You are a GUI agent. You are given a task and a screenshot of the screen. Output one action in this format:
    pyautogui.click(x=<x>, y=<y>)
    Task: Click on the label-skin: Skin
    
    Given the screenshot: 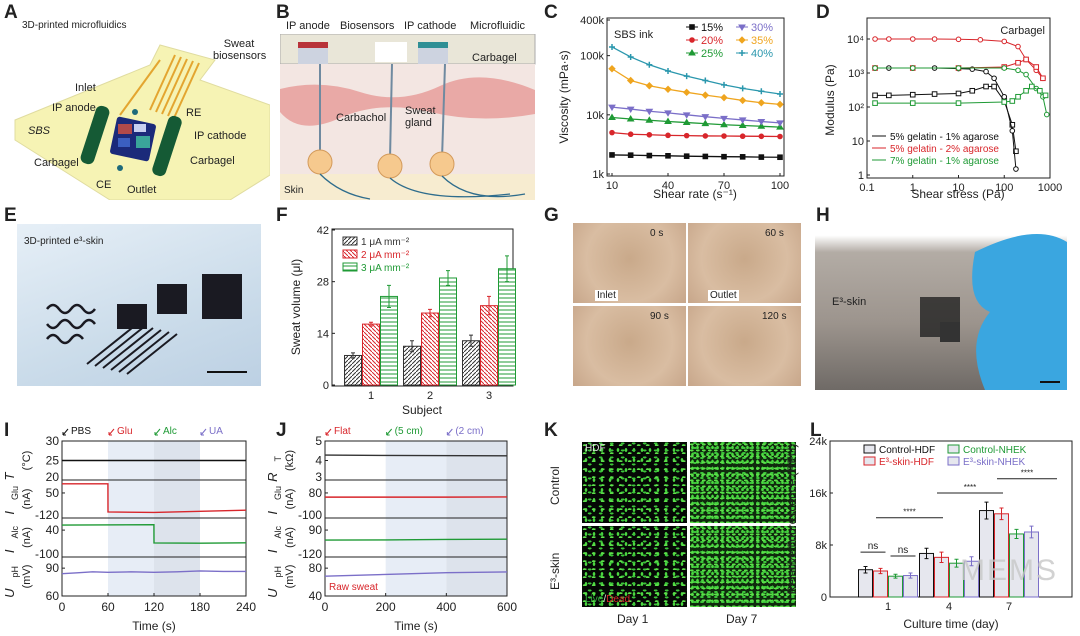 What is the action you would take?
    pyautogui.click(x=294, y=190)
    